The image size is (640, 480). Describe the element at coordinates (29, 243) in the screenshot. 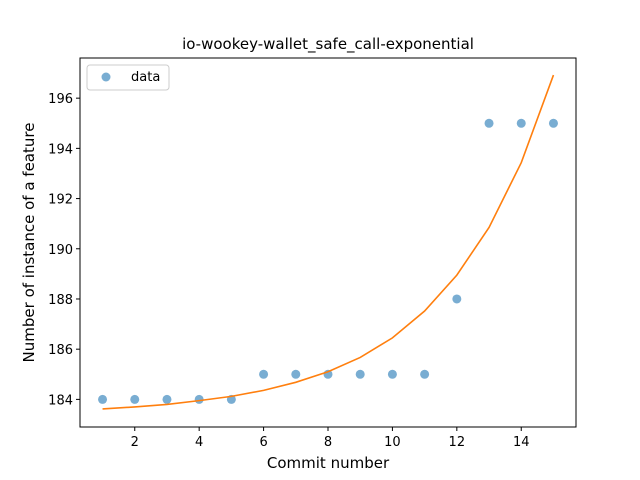

I see `y-axis-label: Number of instance of a feature` at that location.